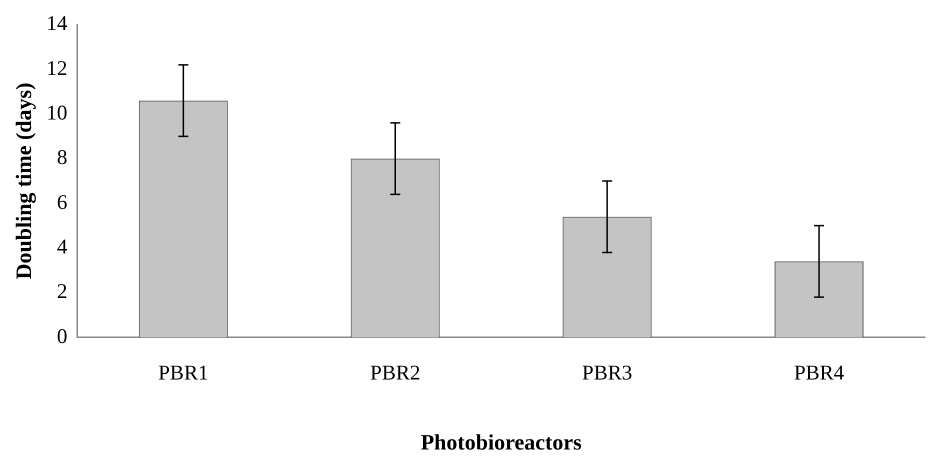 This screenshot has height=469, width=937. What do you see at coordinates (62, 291) in the screenshot?
I see `y-tick-label: 2` at bounding box center [62, 291].